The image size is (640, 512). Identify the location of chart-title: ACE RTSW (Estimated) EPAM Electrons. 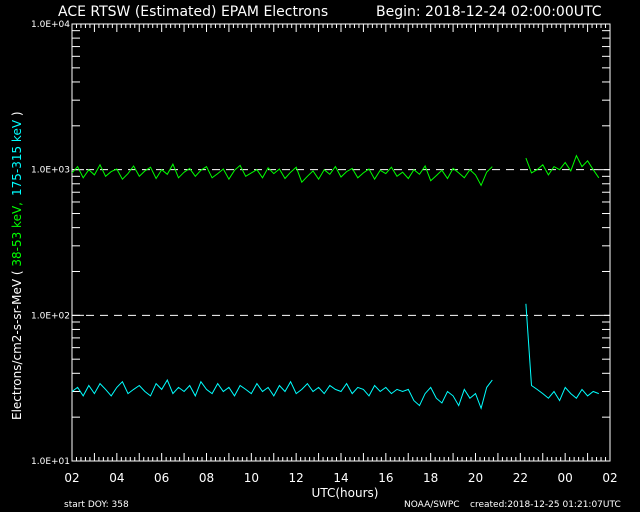
(193, 12).